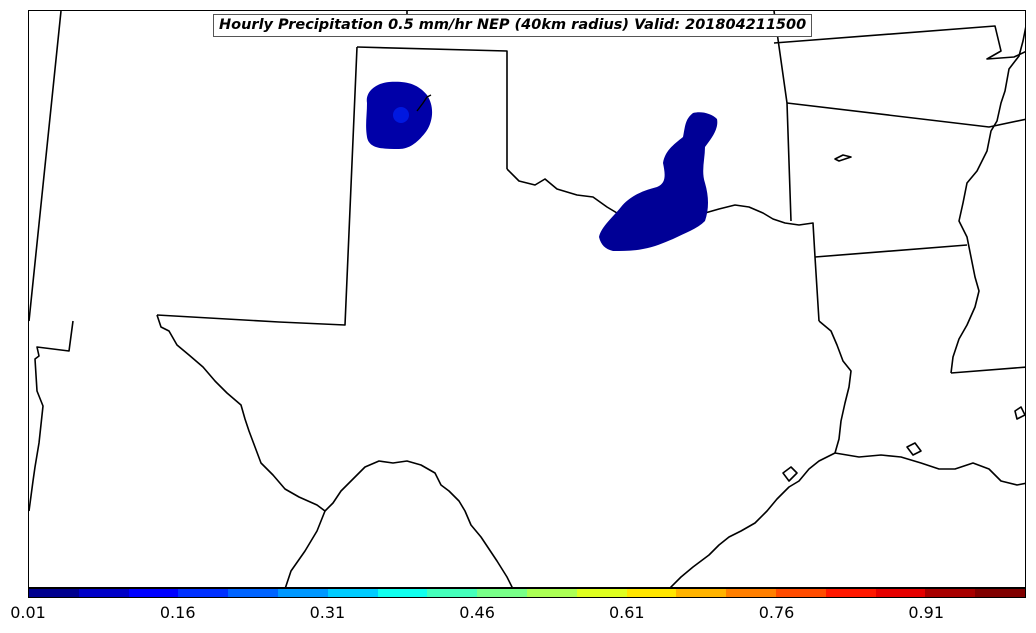 The height and width of the screenshot is (633, 1036). What do you see at coordinates (987, 200) in the screenshot?
I see `mississippi-river` at bounding box center [987, 200].